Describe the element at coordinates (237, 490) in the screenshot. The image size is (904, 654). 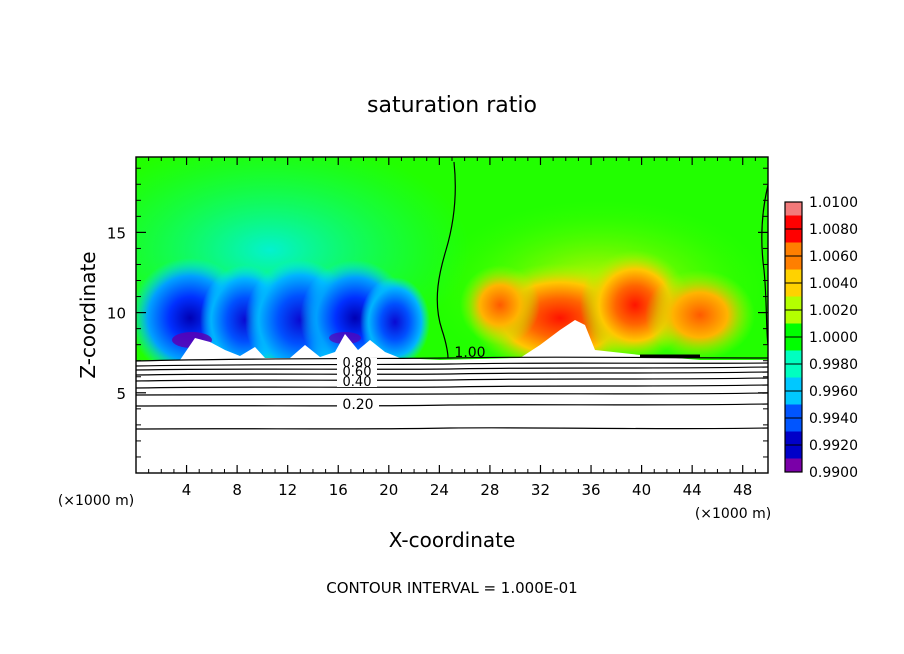
I see `x-tick-label: 8` at that location.